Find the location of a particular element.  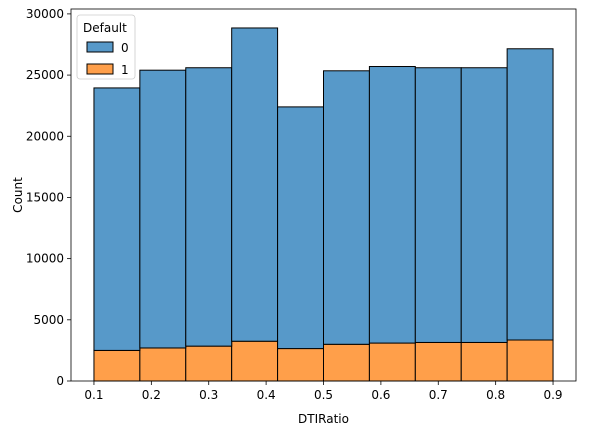

legend: Default 01 is located at coordinates (106, 47).